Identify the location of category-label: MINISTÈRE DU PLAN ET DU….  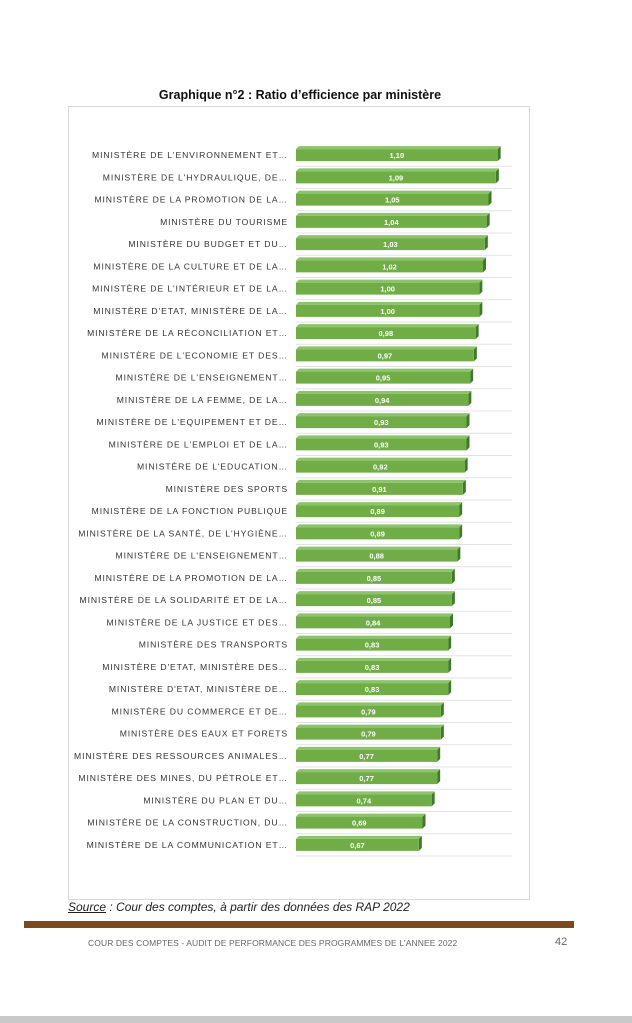
(215, 800).